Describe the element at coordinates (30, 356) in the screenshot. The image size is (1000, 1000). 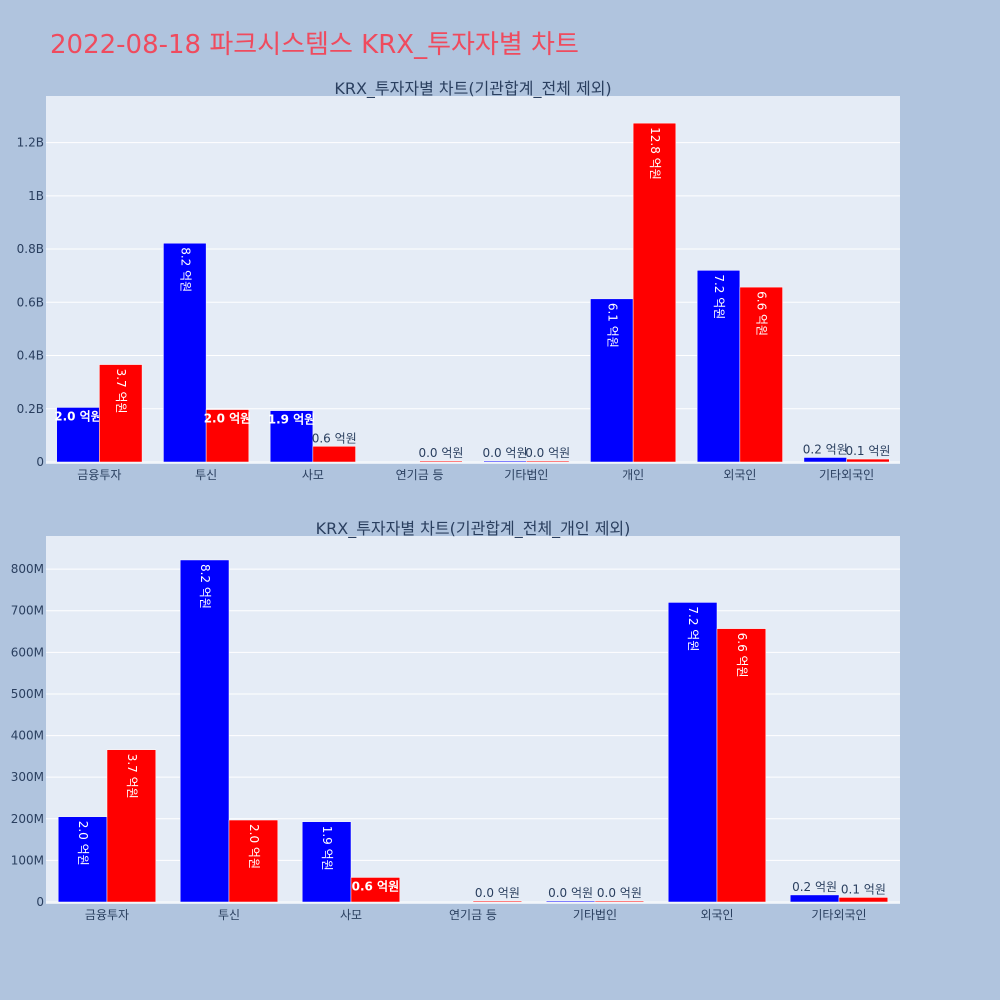
I see `y-tick-label: 0.4B` at that location.